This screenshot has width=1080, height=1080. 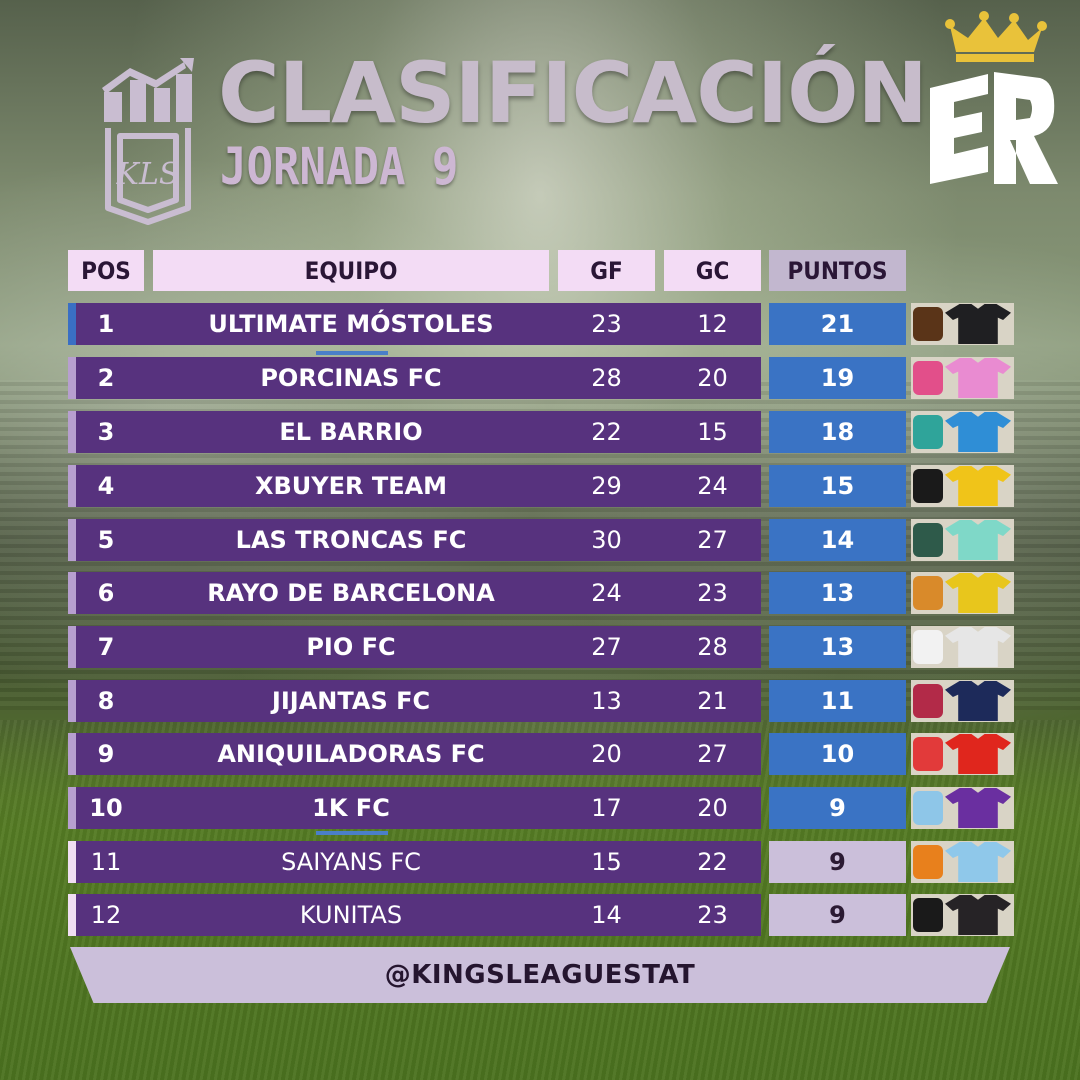 I want to click on row-team-name: PIO FC, so click(x=351, y=647).